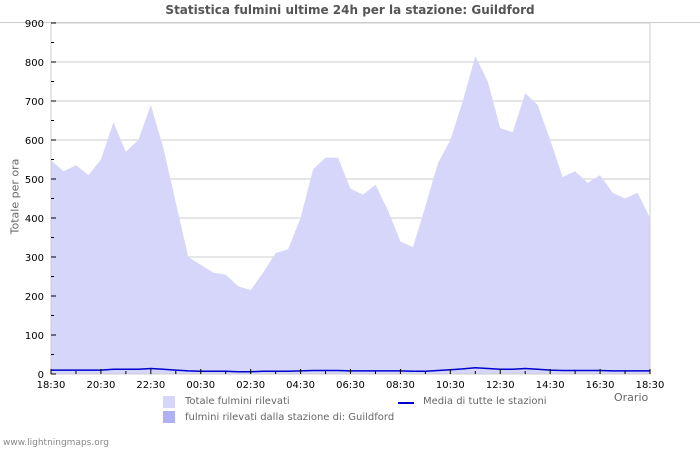 The width and height of the screenshot is (700, 450). Describe the element at coordinates (200, 385) in the screenshot. I see `svg-text: 00:30` at that location.